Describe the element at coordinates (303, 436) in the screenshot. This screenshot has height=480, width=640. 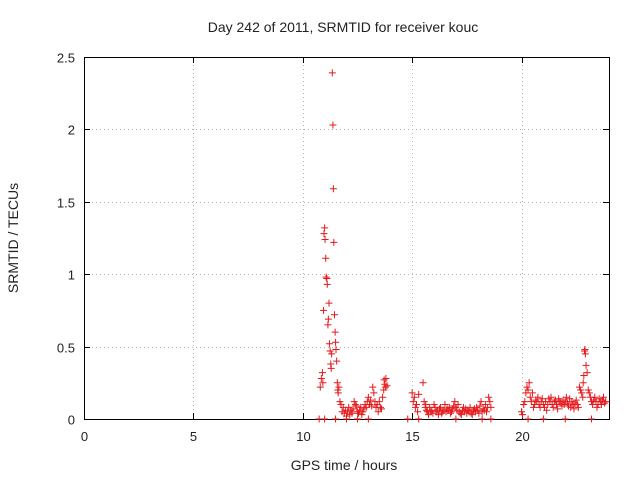
I see `x-tick-label: 10` at that location.